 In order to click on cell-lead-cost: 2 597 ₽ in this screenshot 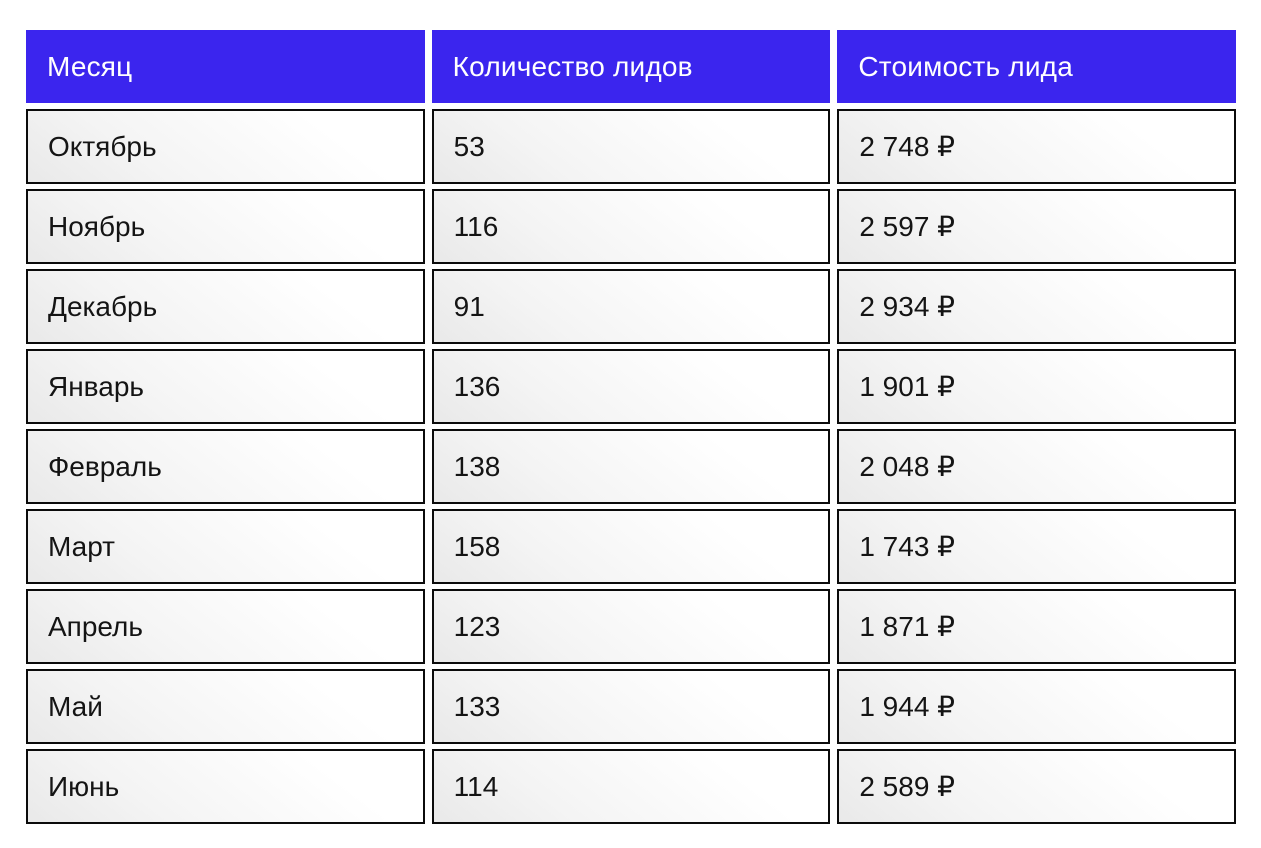, I will do `click(1036, 226)`.